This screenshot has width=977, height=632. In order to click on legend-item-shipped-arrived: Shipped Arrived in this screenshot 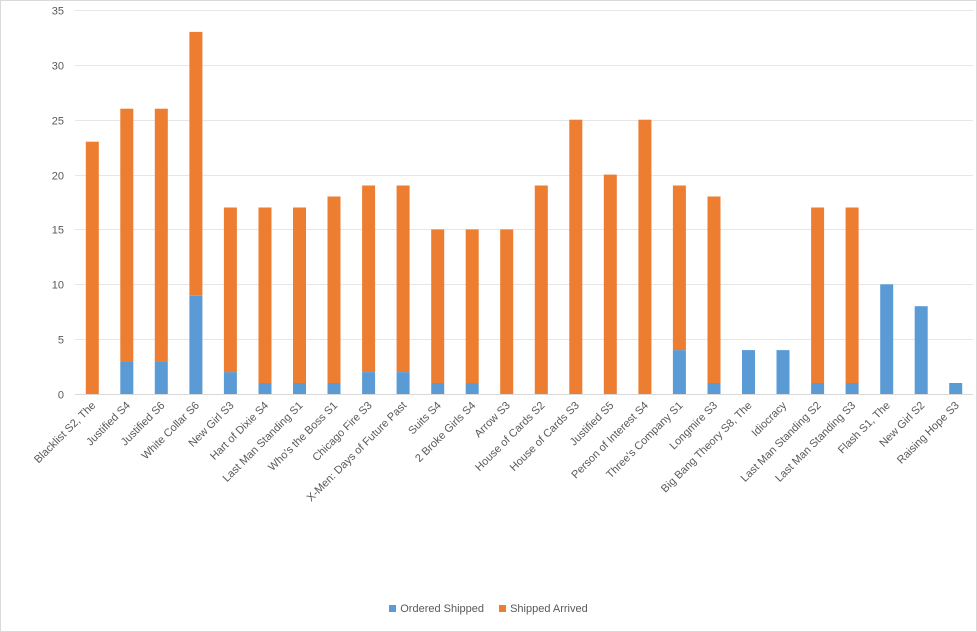, I will do `click(543, 609)`.